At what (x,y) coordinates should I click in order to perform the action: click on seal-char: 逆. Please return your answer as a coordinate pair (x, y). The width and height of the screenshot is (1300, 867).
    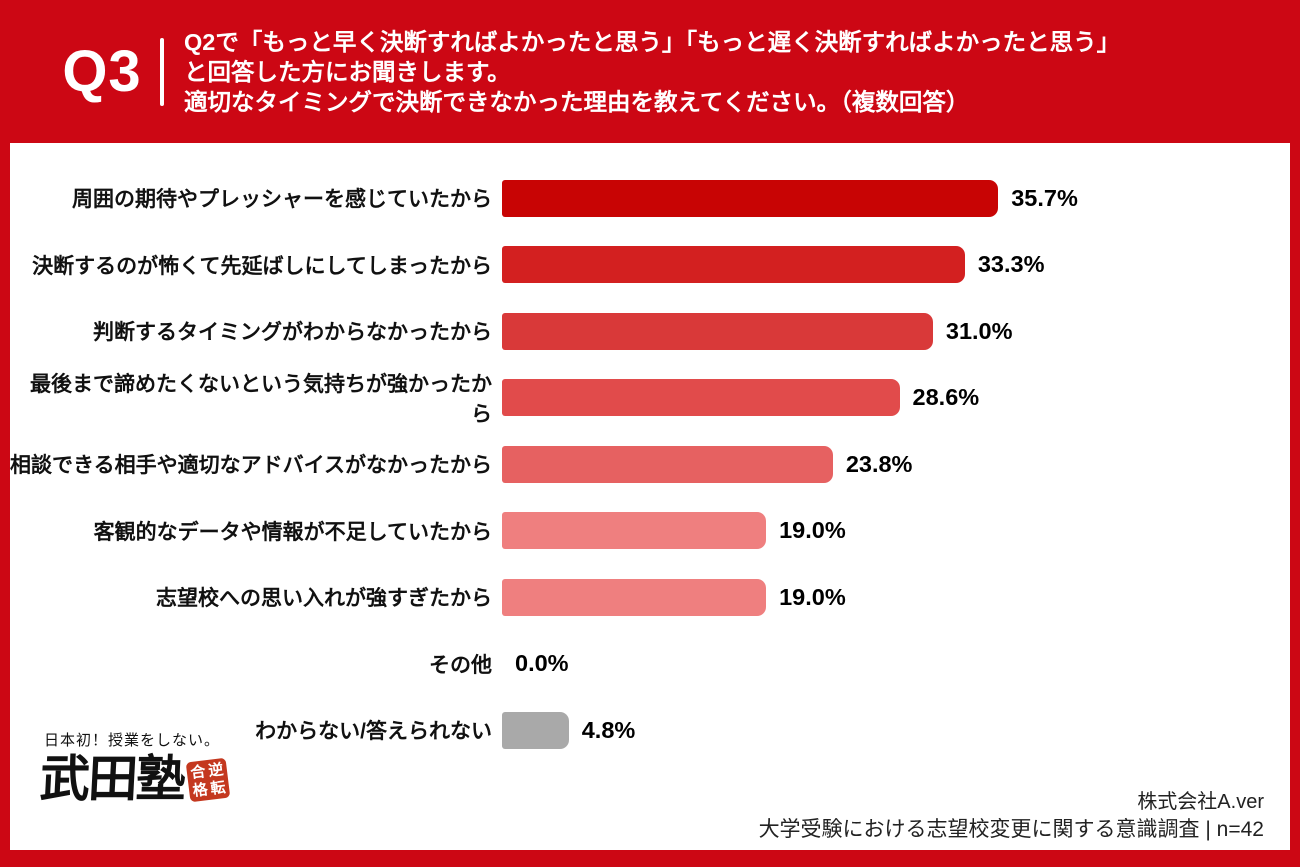
    Looking at the image, I should click on (216, 770).